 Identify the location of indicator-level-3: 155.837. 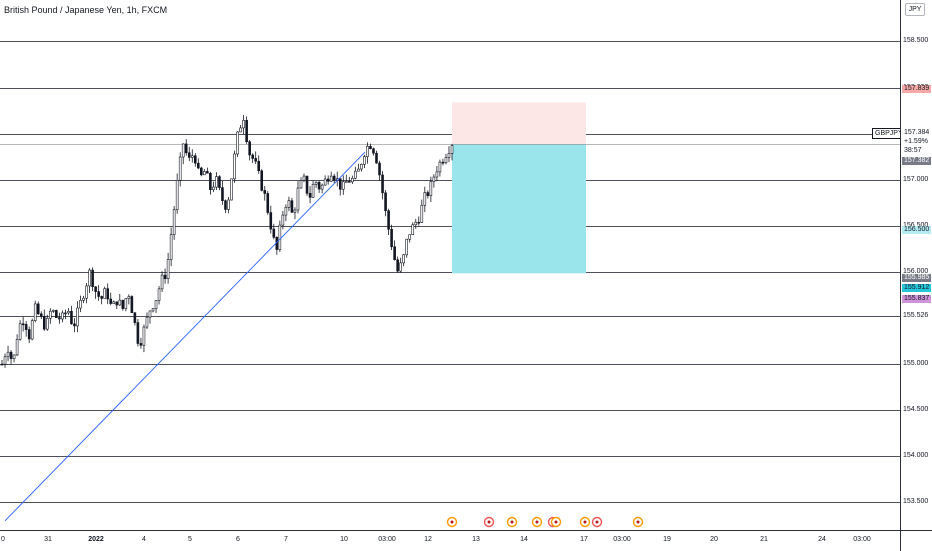
(917, 299).